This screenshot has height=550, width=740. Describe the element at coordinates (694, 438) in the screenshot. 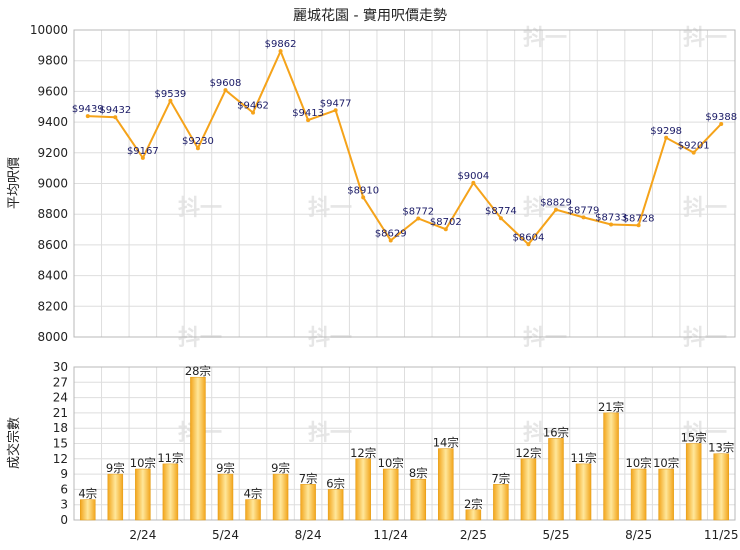

I see `volume-data-label: 15宗` at that location.